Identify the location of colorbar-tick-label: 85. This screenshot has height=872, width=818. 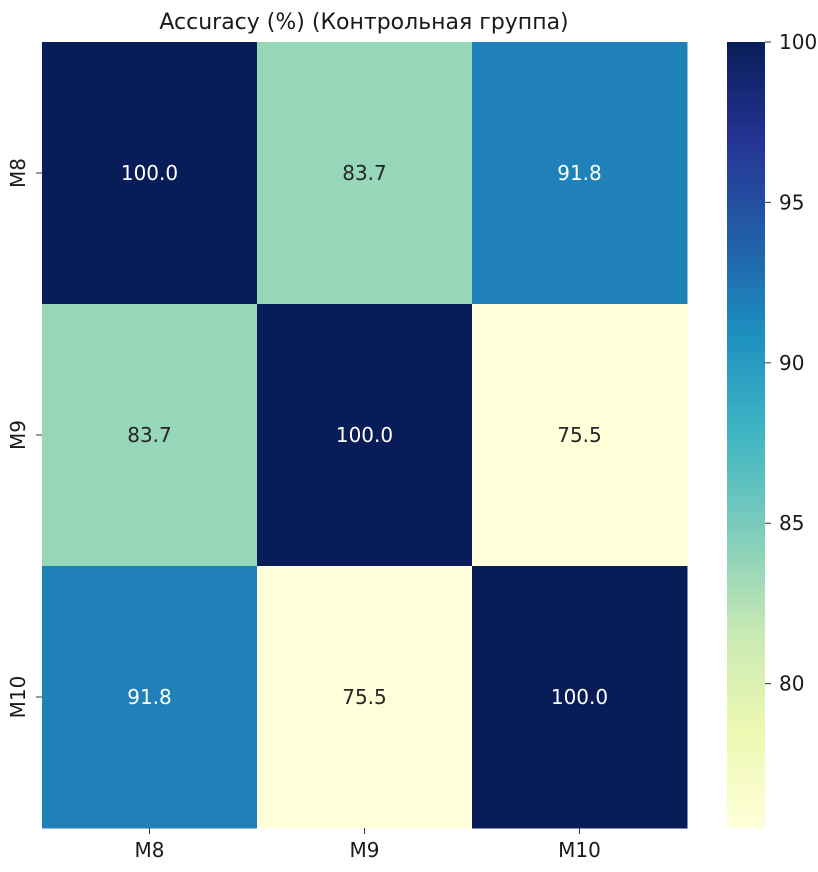
(791, 523).